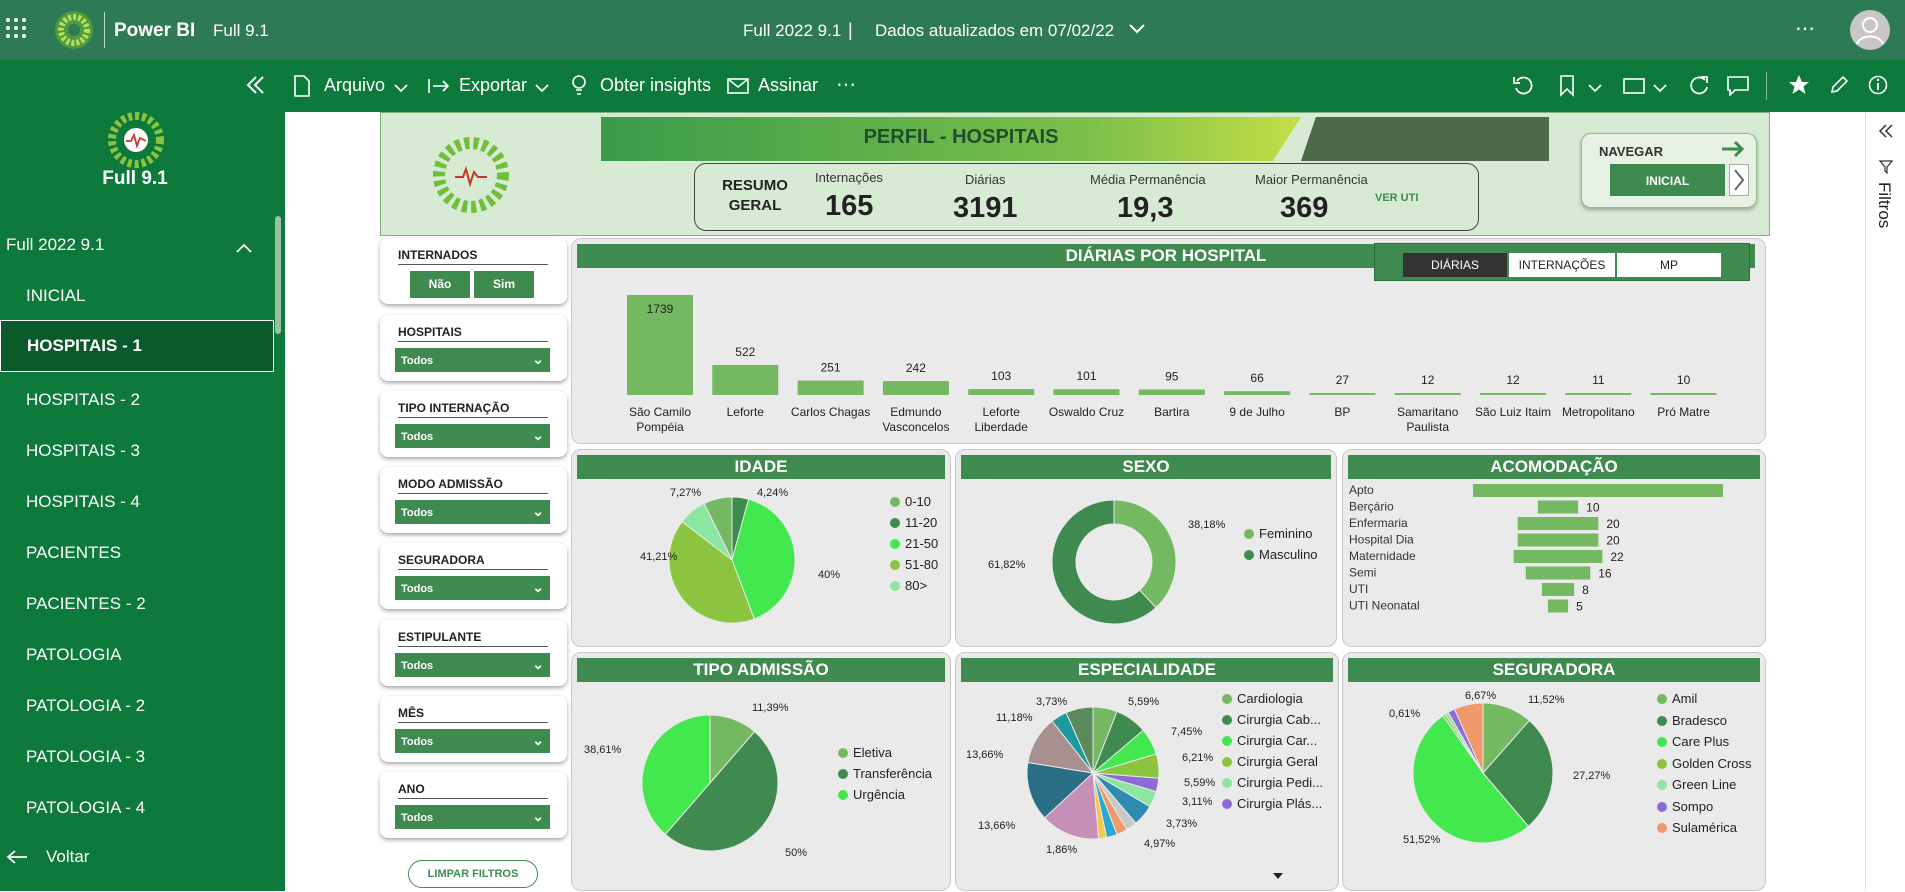  Describe the element at coordinates (1278, 533) in the screenshot. I see `legend-item: Feminino` at that location.